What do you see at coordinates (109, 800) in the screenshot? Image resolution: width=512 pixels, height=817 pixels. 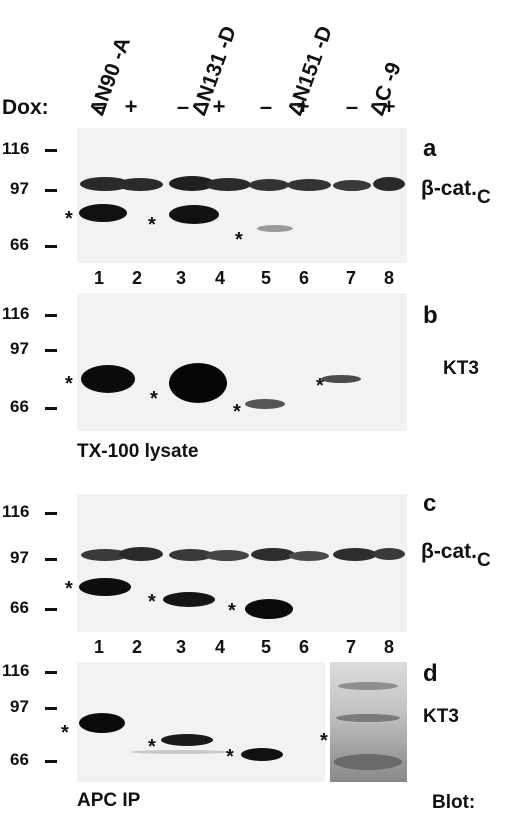 I see `caption-apc-ip: APC IP` at bounding box center [109, 800].